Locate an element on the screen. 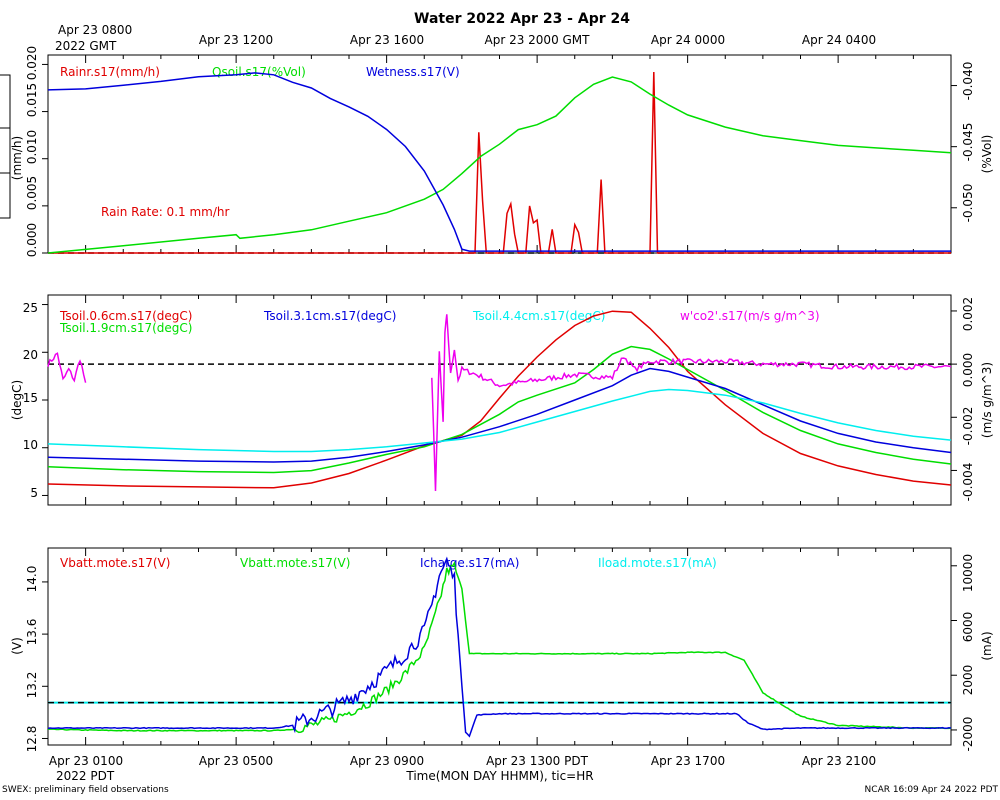 The height and width of the screenshot is (800, 1000). rain-rate-annotation: Rain Rate: 0.1 mm/hr is located at coordinates (165, 212).